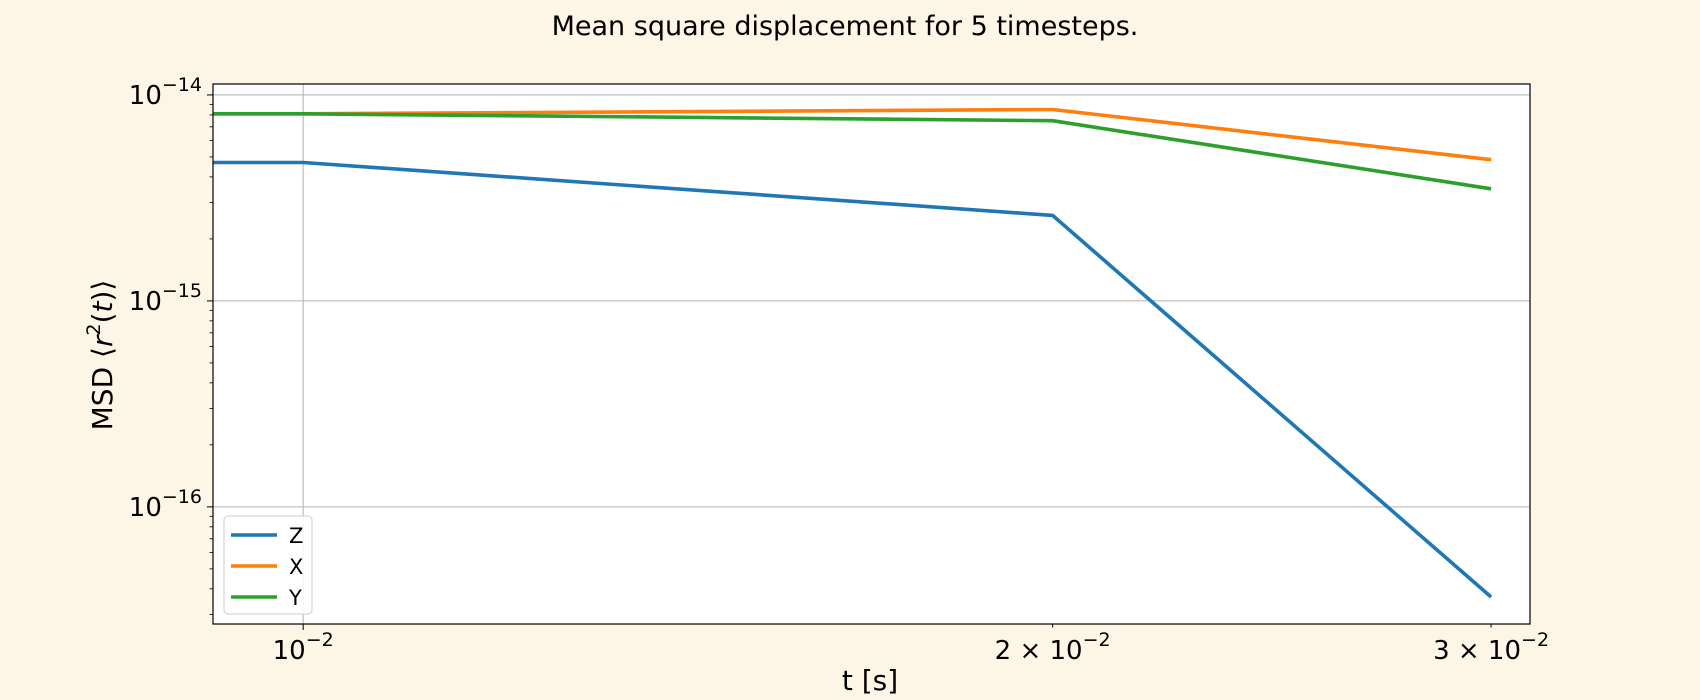 This screenshot has height=700, width=1700. Describe the element at coordinates (295, 598) in the screenshot. I see `legend-label-y: Y` at that location.